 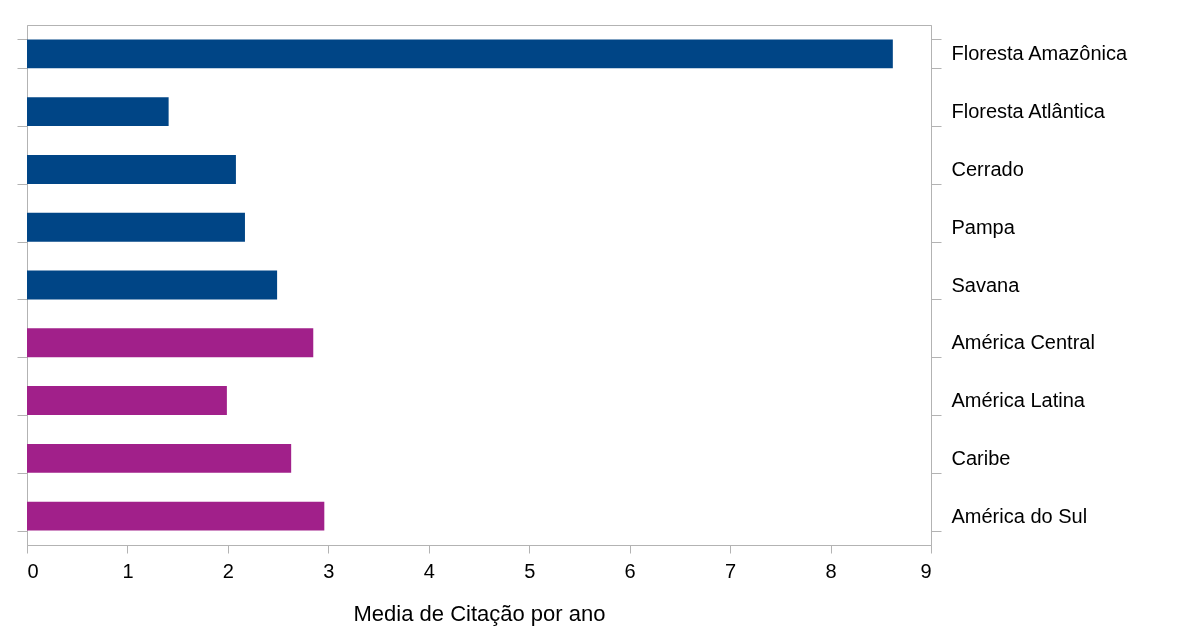 What do you see at coordinates (983, 226) in the screenshot?
I see `y-tick-label: Pampa` at bounding box center [983, 226].